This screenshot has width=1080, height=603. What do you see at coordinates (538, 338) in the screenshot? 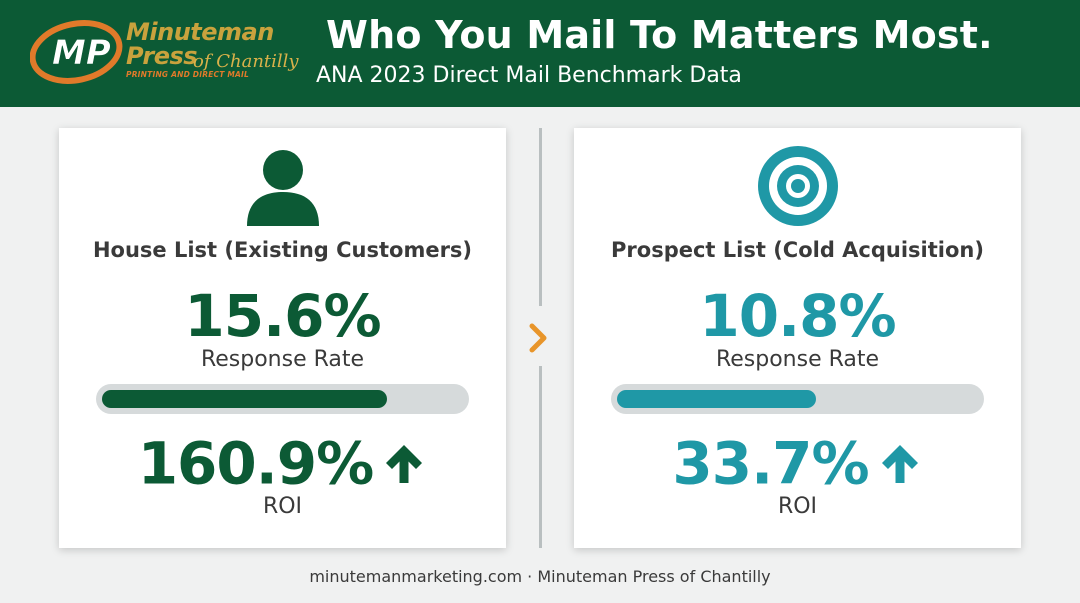
I see `chevron-right-icon` at bounding box center [538, 338].